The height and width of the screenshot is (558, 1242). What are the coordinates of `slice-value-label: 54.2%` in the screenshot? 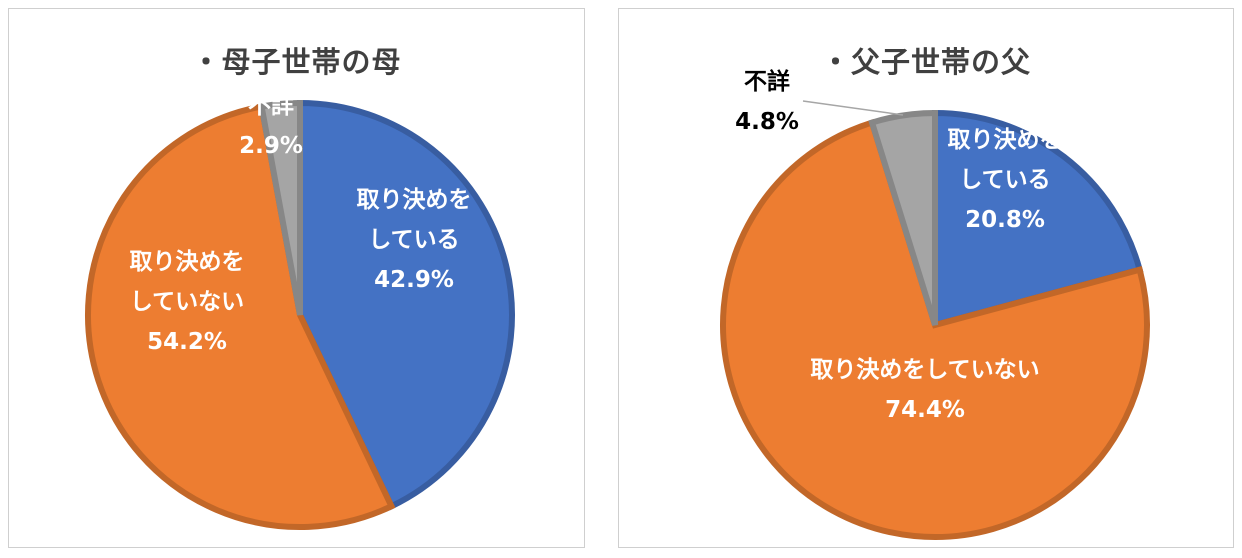 It's located at (187, 342).